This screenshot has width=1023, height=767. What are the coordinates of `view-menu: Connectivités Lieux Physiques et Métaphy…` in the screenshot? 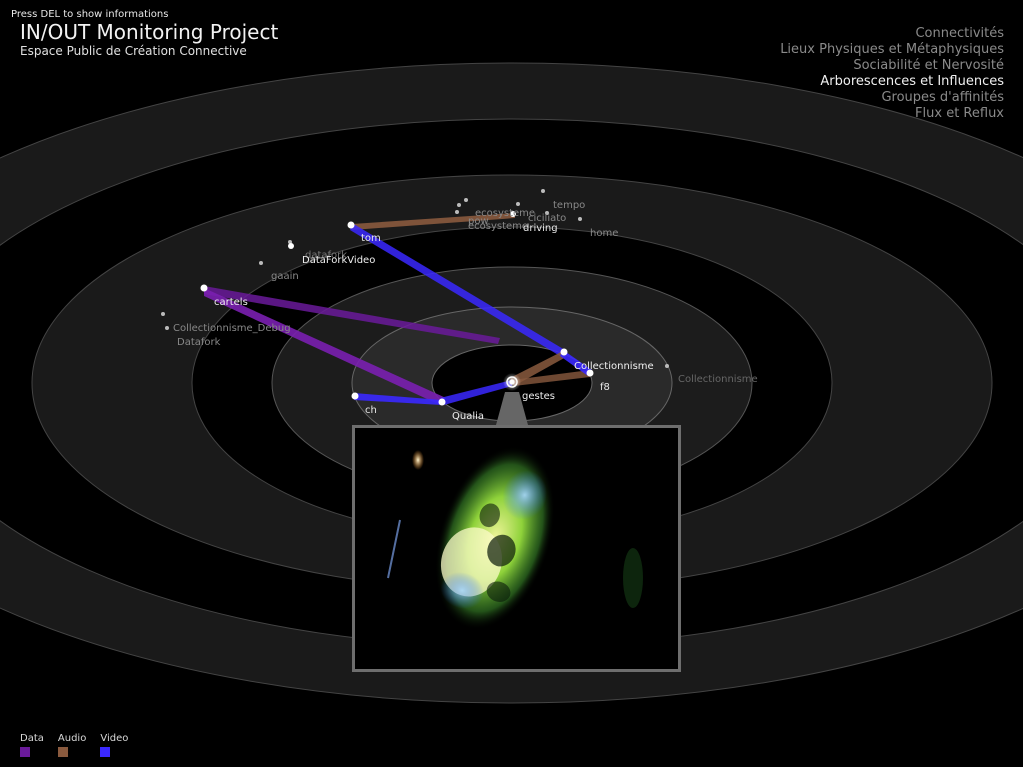 It's located at (892, 74).